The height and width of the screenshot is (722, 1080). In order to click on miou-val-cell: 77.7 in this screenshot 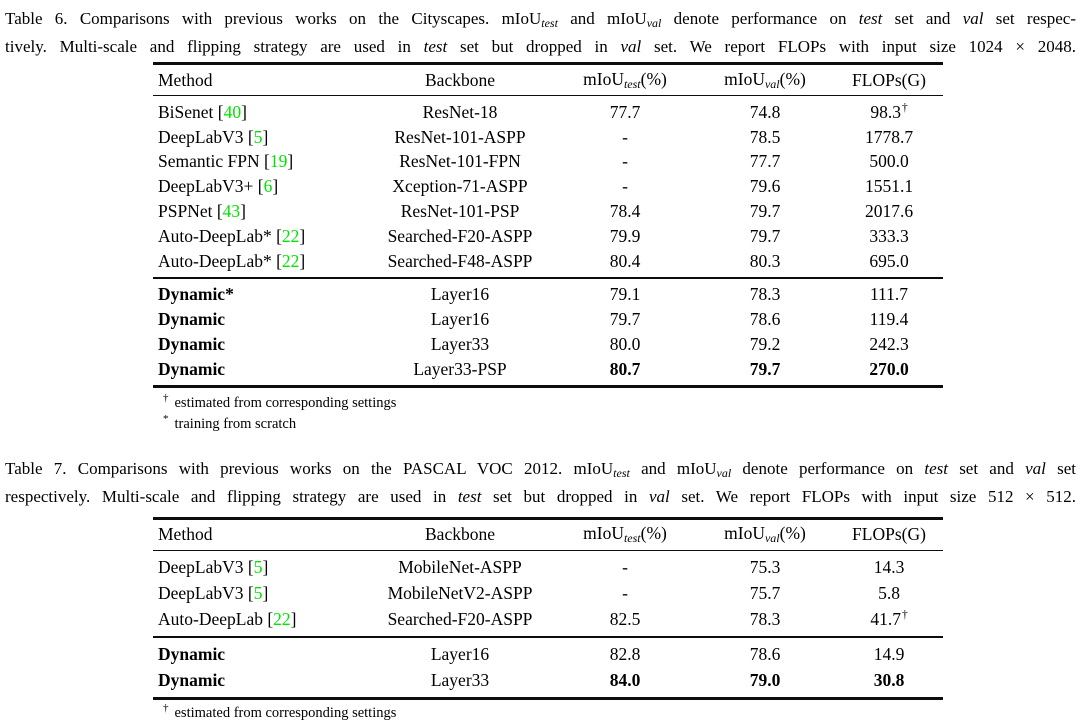, I will do `click(765, 162)`.